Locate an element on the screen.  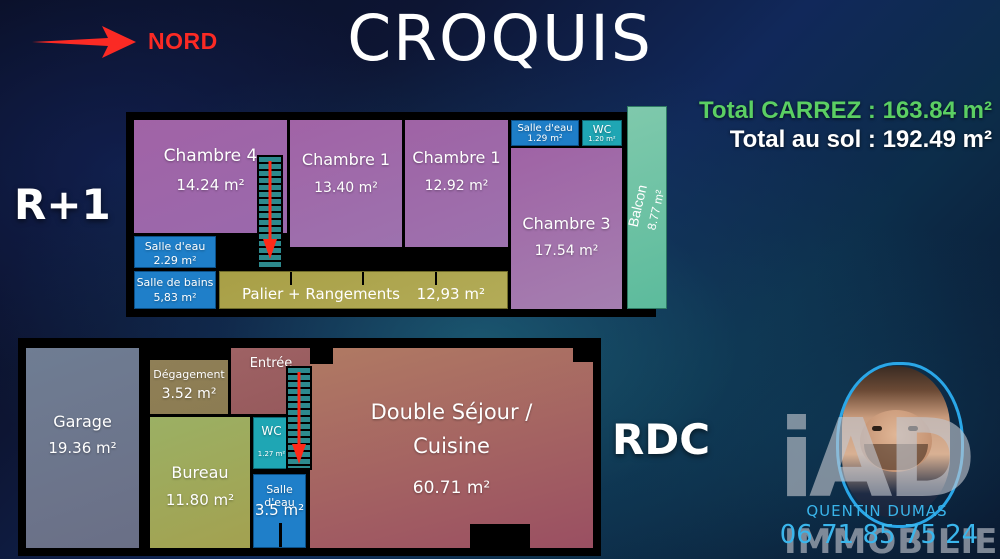
staircase-rdc is located at coordinates (299, 418).